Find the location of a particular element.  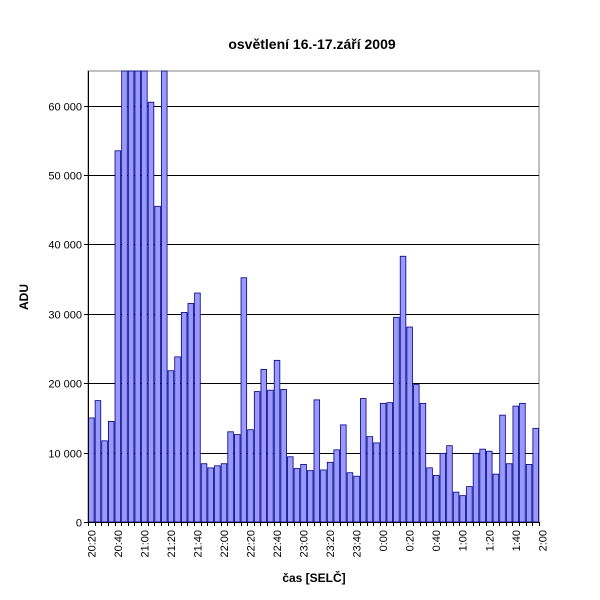

x-tick-label: 20:40 is located at coordinates (119, 544).